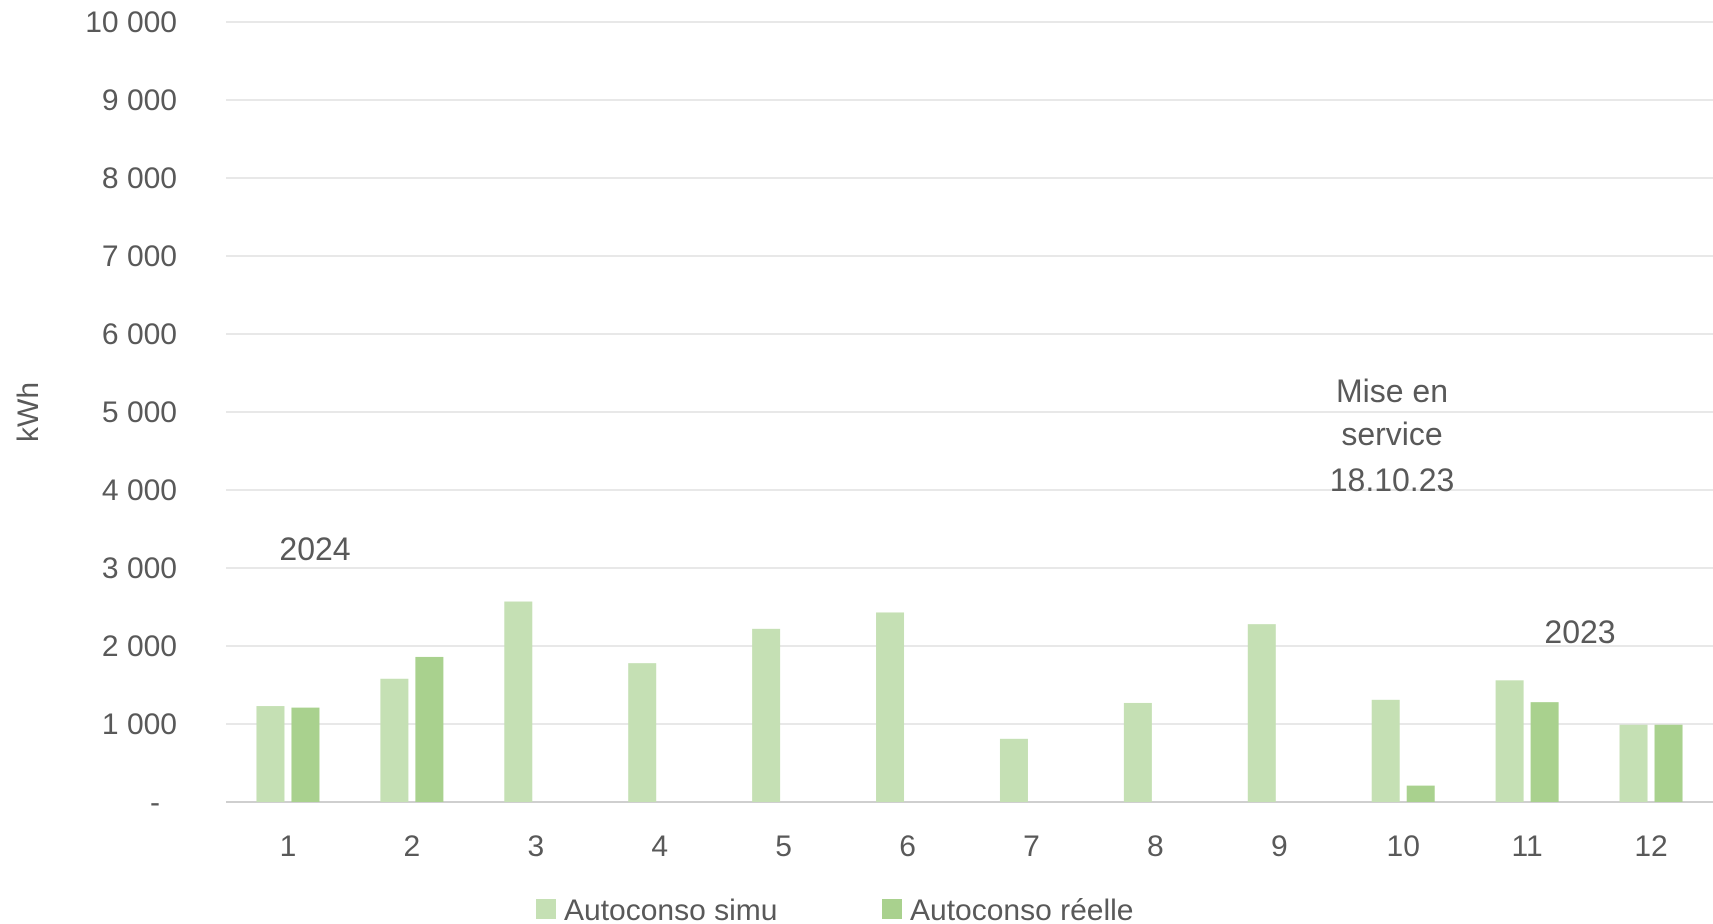  I want to click on y-tick-label: 6 000, so click(139, 334).